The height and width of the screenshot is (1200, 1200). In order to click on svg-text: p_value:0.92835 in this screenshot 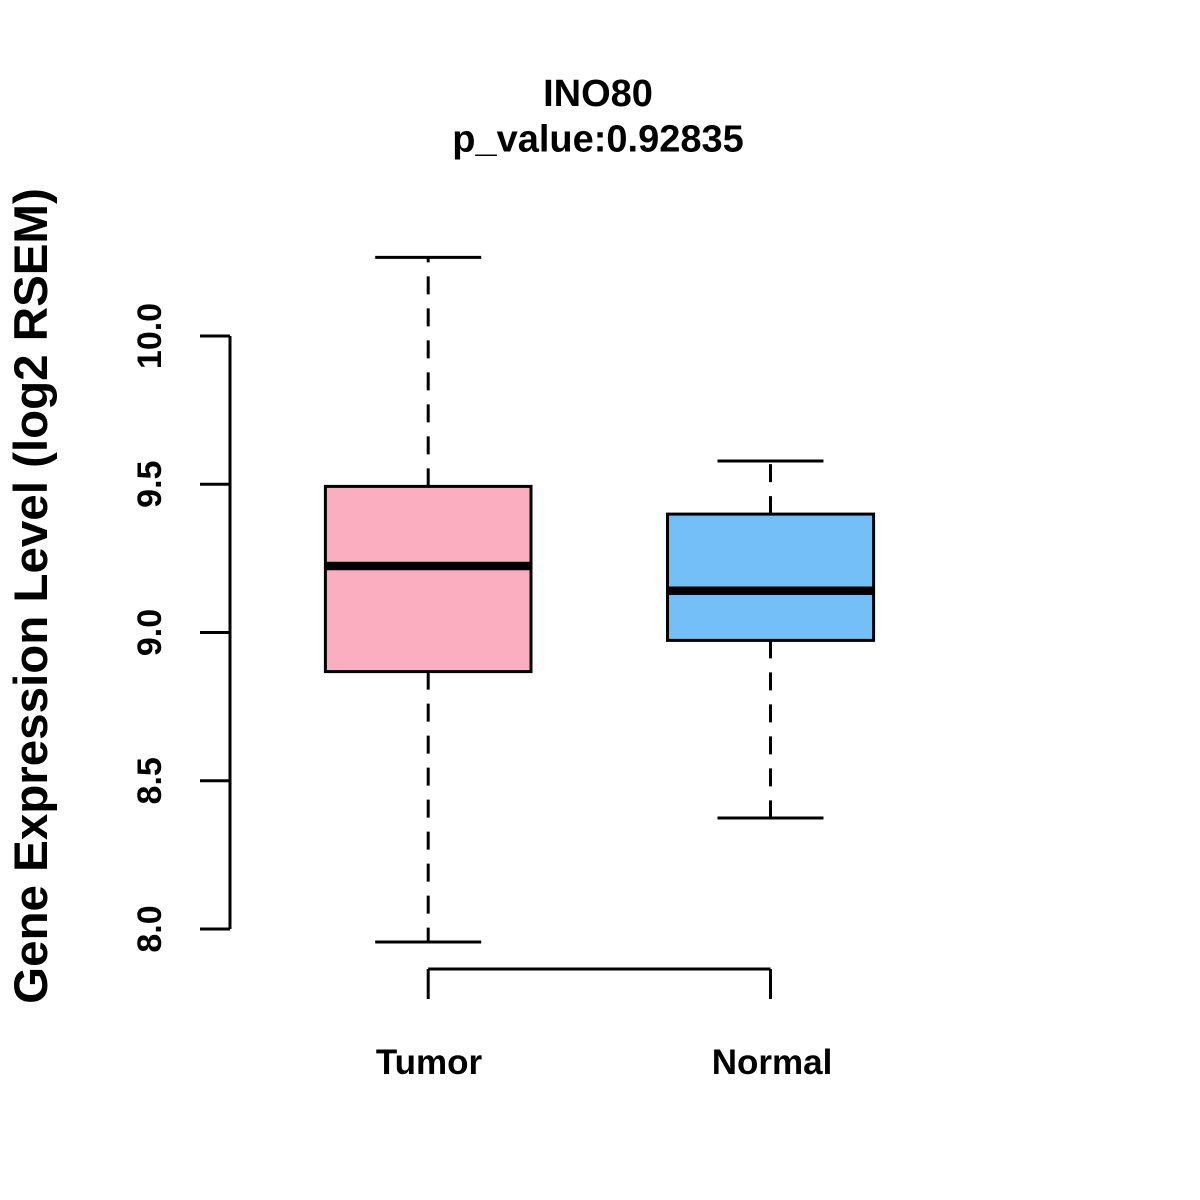, I will do `click(598, 140)`.